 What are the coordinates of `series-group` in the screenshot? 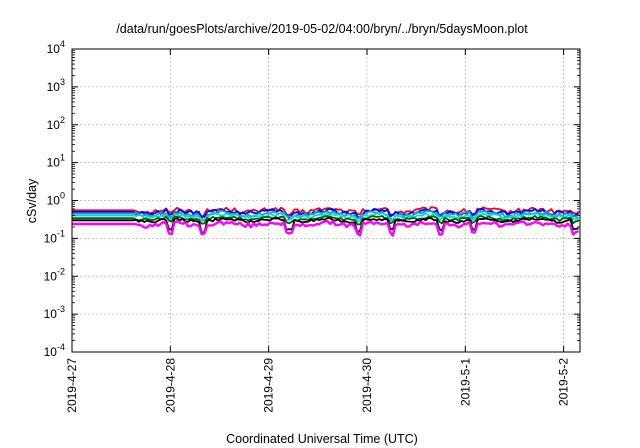 It's located at (326, 221).